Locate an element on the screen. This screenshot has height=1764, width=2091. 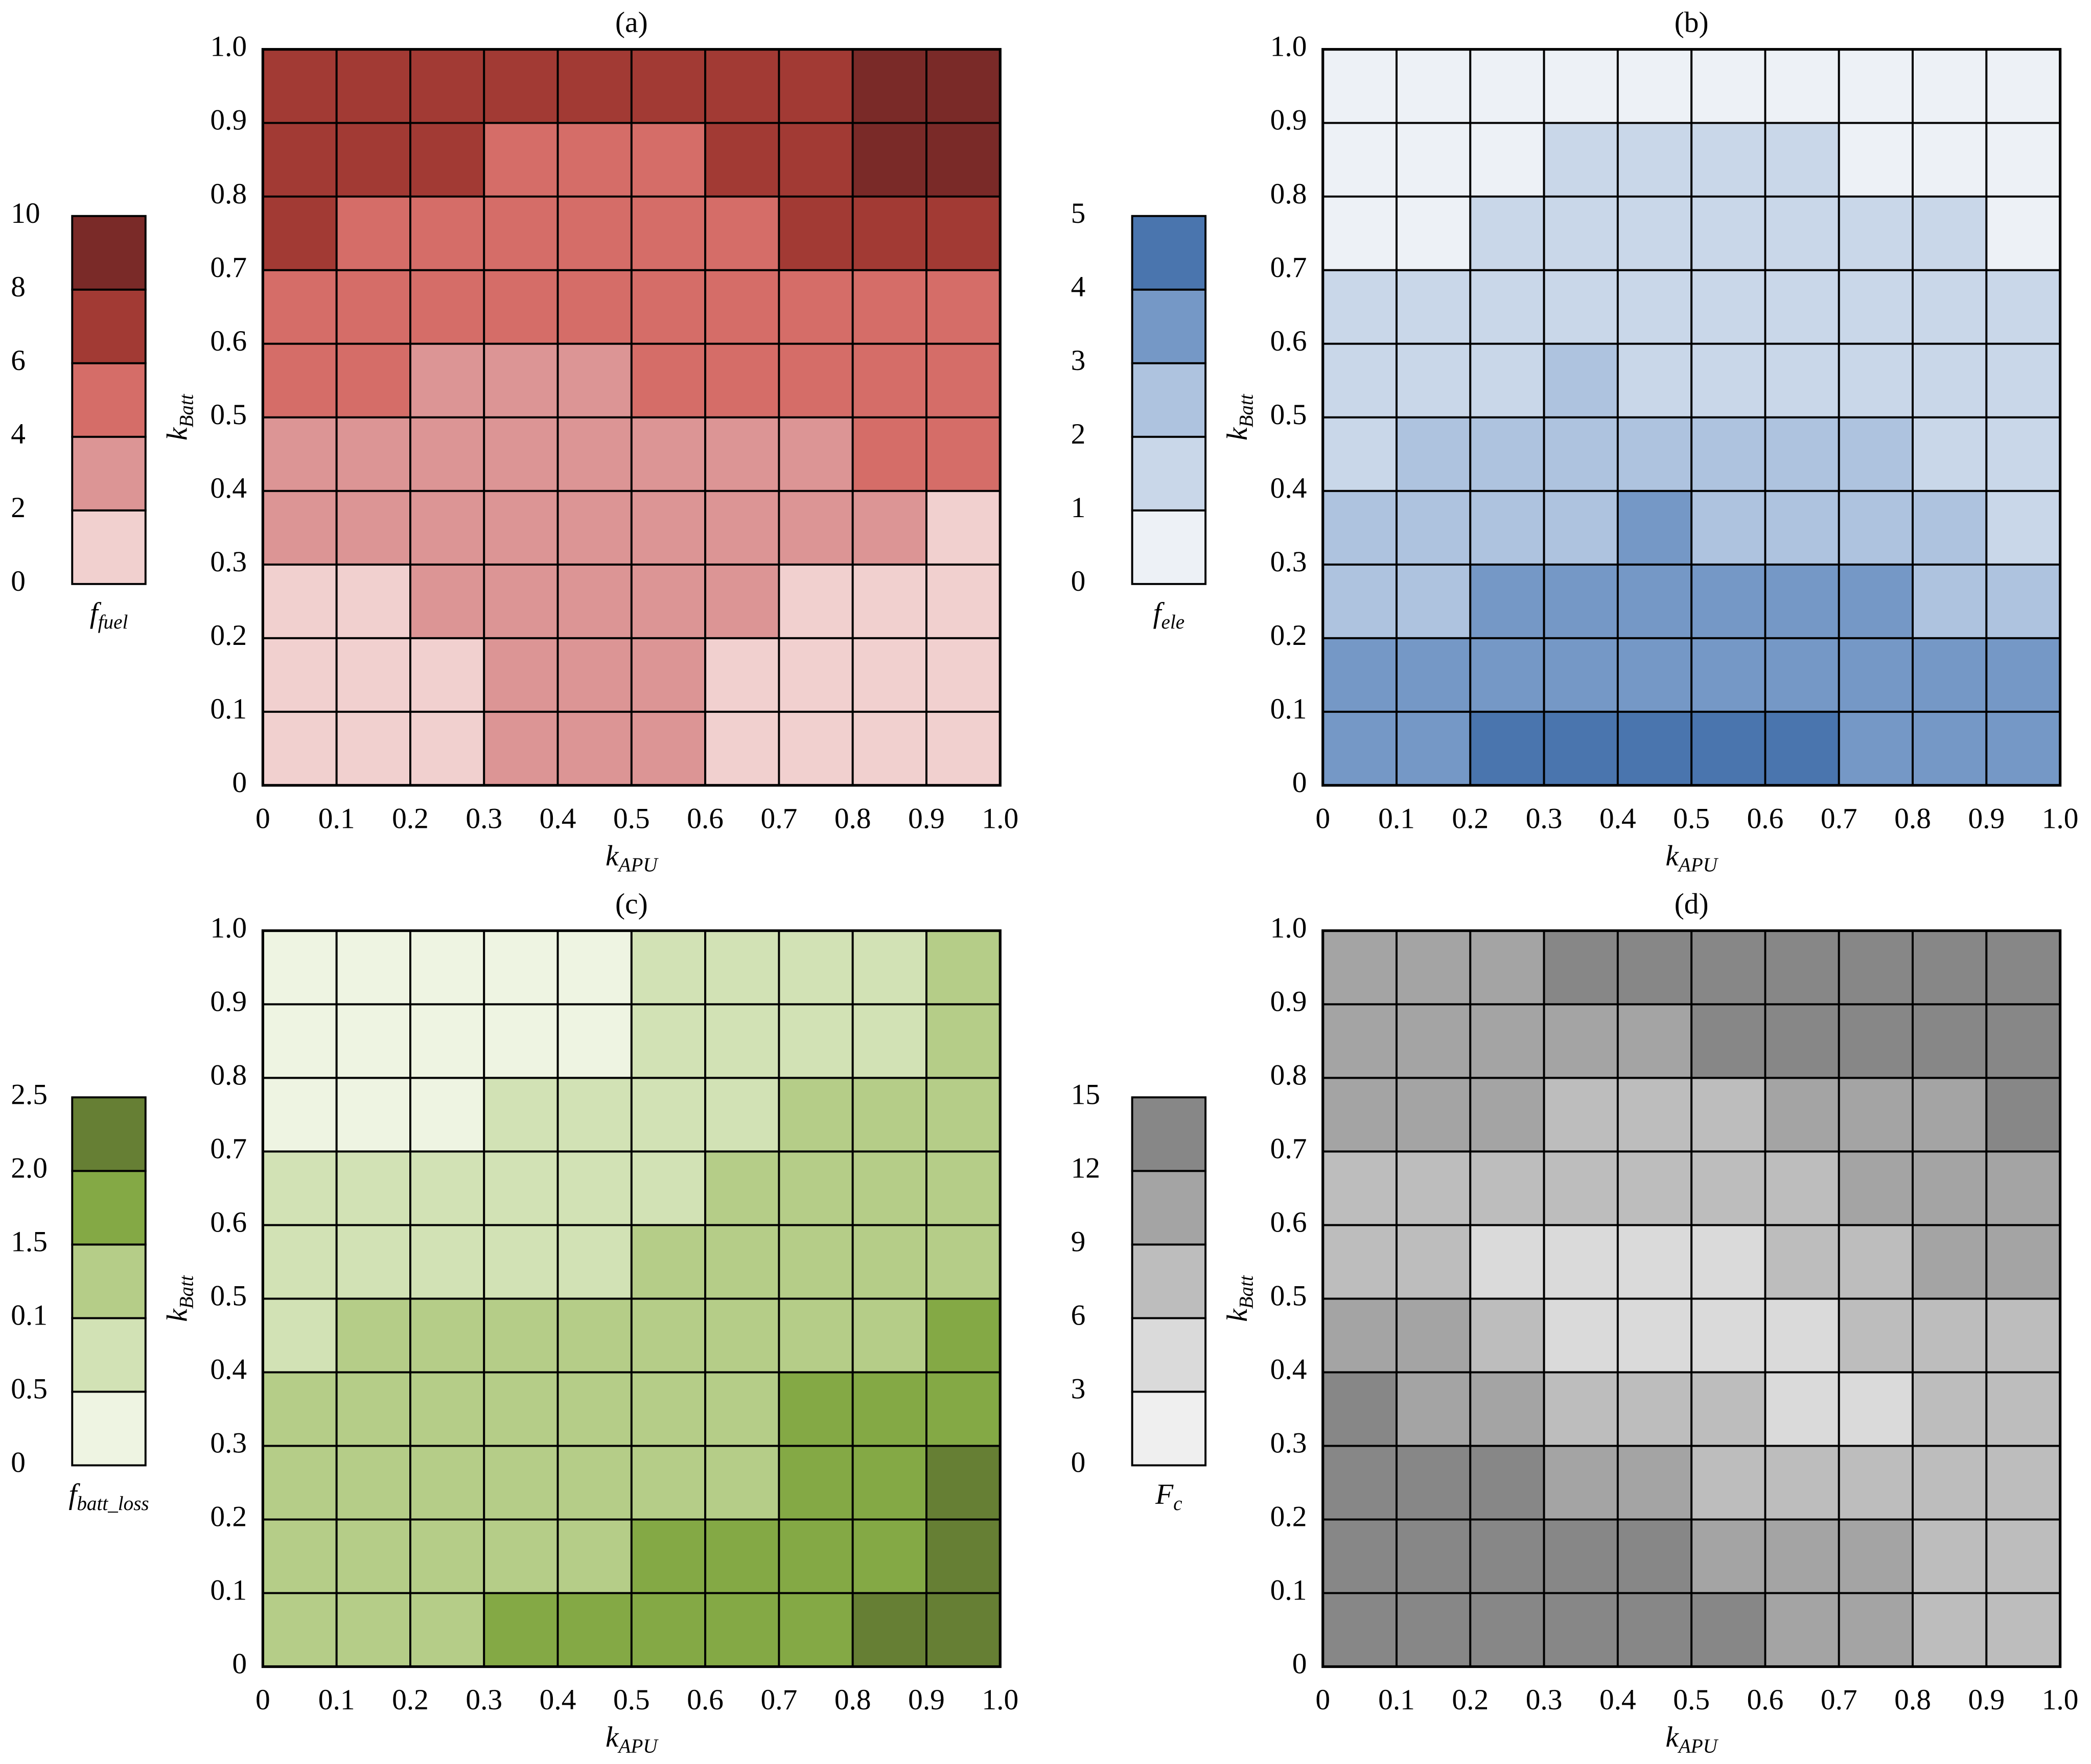
y-tick-label: 0.3 is located at coordinates (1288, 562).